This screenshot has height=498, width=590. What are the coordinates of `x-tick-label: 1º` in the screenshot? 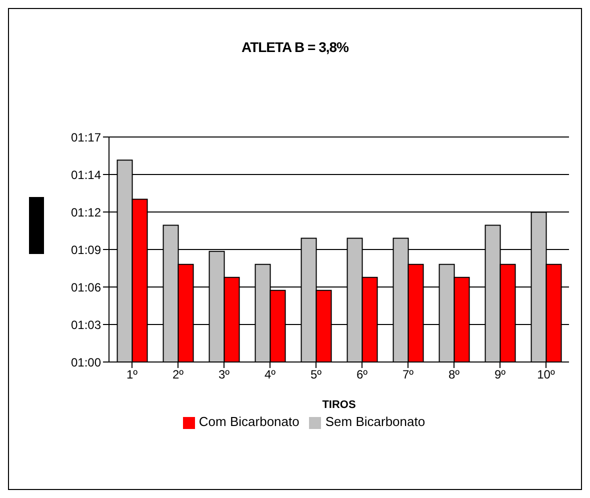 It's located at (132, 375).